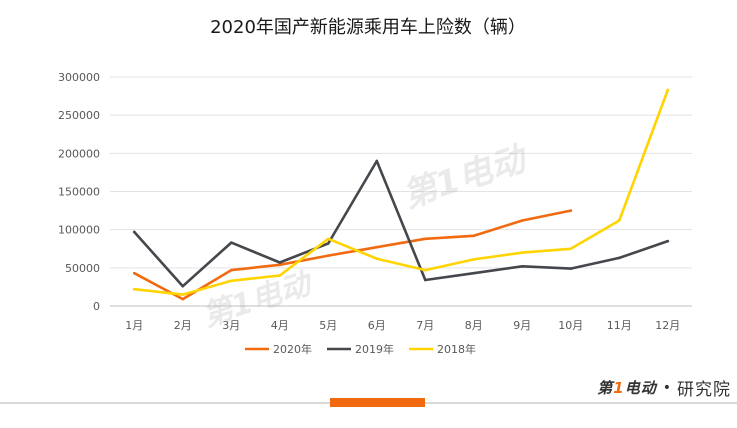 The height and width of the screenshot is (428, 737). Describe the element at coordinates (79, 153) in the screenshot. I see `y-tick-label: 200000` at that location.